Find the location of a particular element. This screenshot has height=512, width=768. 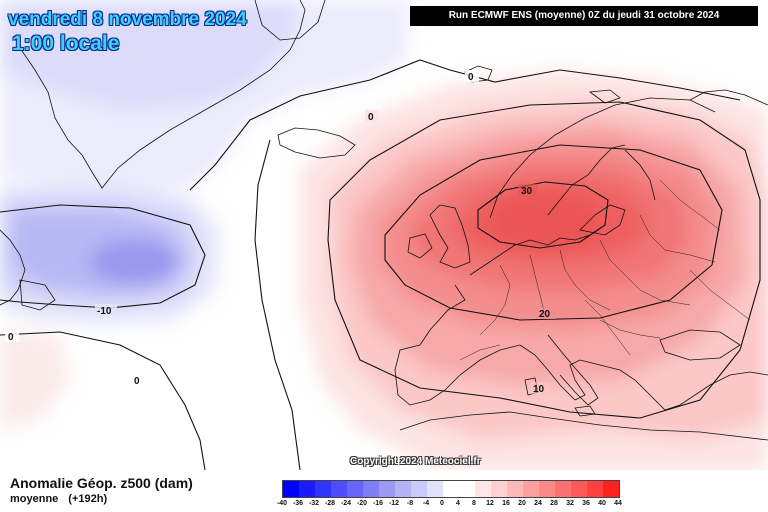

contour-label-0-atlantic: 0 is located at coordinates (137, 381).